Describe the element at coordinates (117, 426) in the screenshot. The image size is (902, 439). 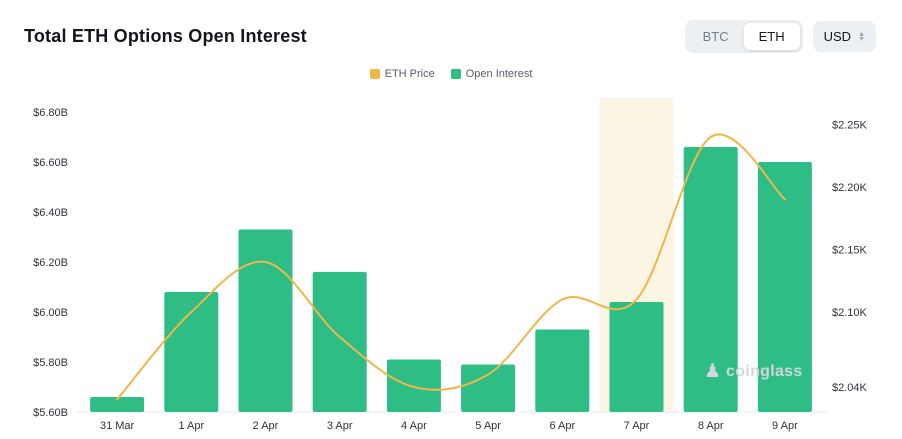
I see `x-axis-label: 31 Mar` at that location.